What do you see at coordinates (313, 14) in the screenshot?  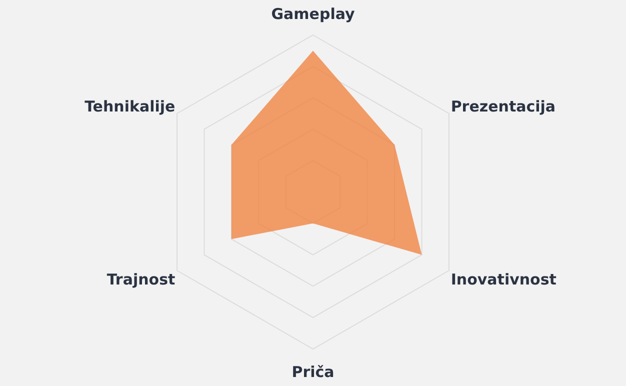 I see `spoke-label: Gameplay` at bounding box center [313, 14].